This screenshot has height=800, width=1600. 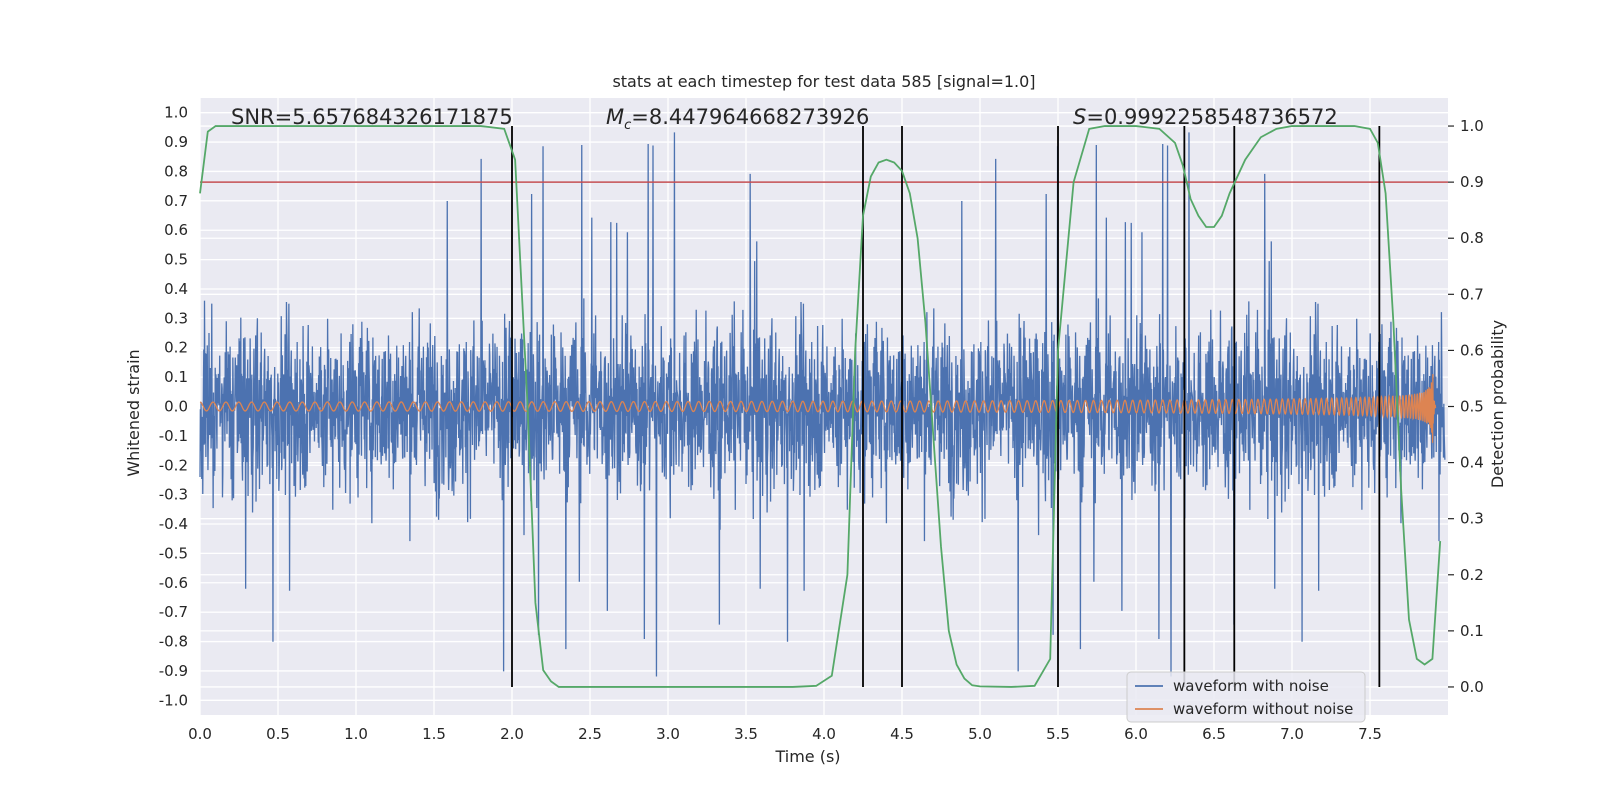 I want to click on y2-tick-label: 0.1, so click(x=1472, y=631).